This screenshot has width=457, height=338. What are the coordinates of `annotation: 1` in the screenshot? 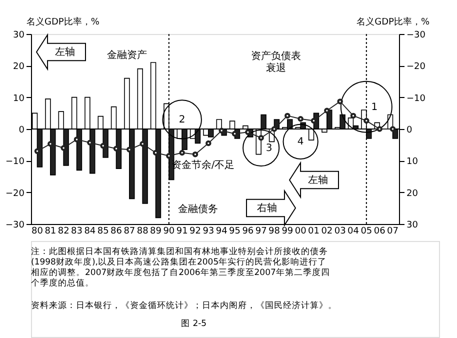 It's located at (374, 107).